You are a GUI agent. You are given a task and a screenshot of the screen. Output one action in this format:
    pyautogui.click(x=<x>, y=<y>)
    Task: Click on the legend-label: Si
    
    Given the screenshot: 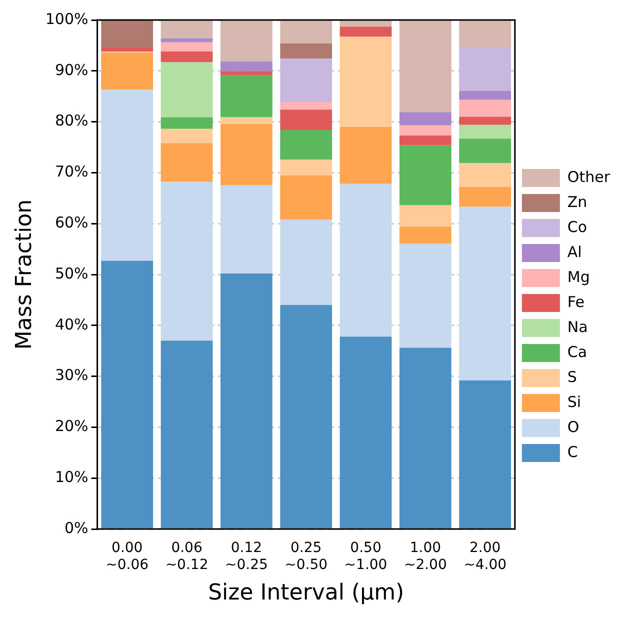 What is the action you would take?
    pyautogui.click(x=574, y=401)
    